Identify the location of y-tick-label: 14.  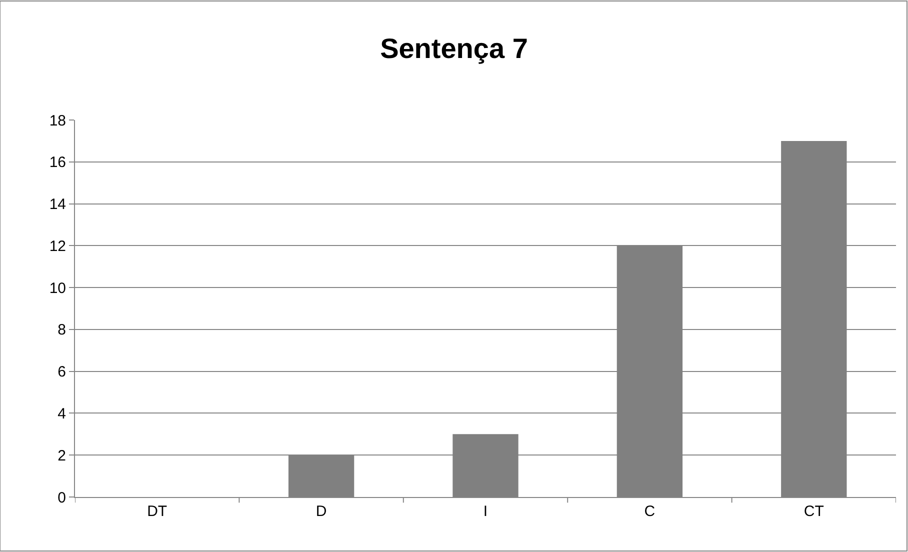
(57, 205).